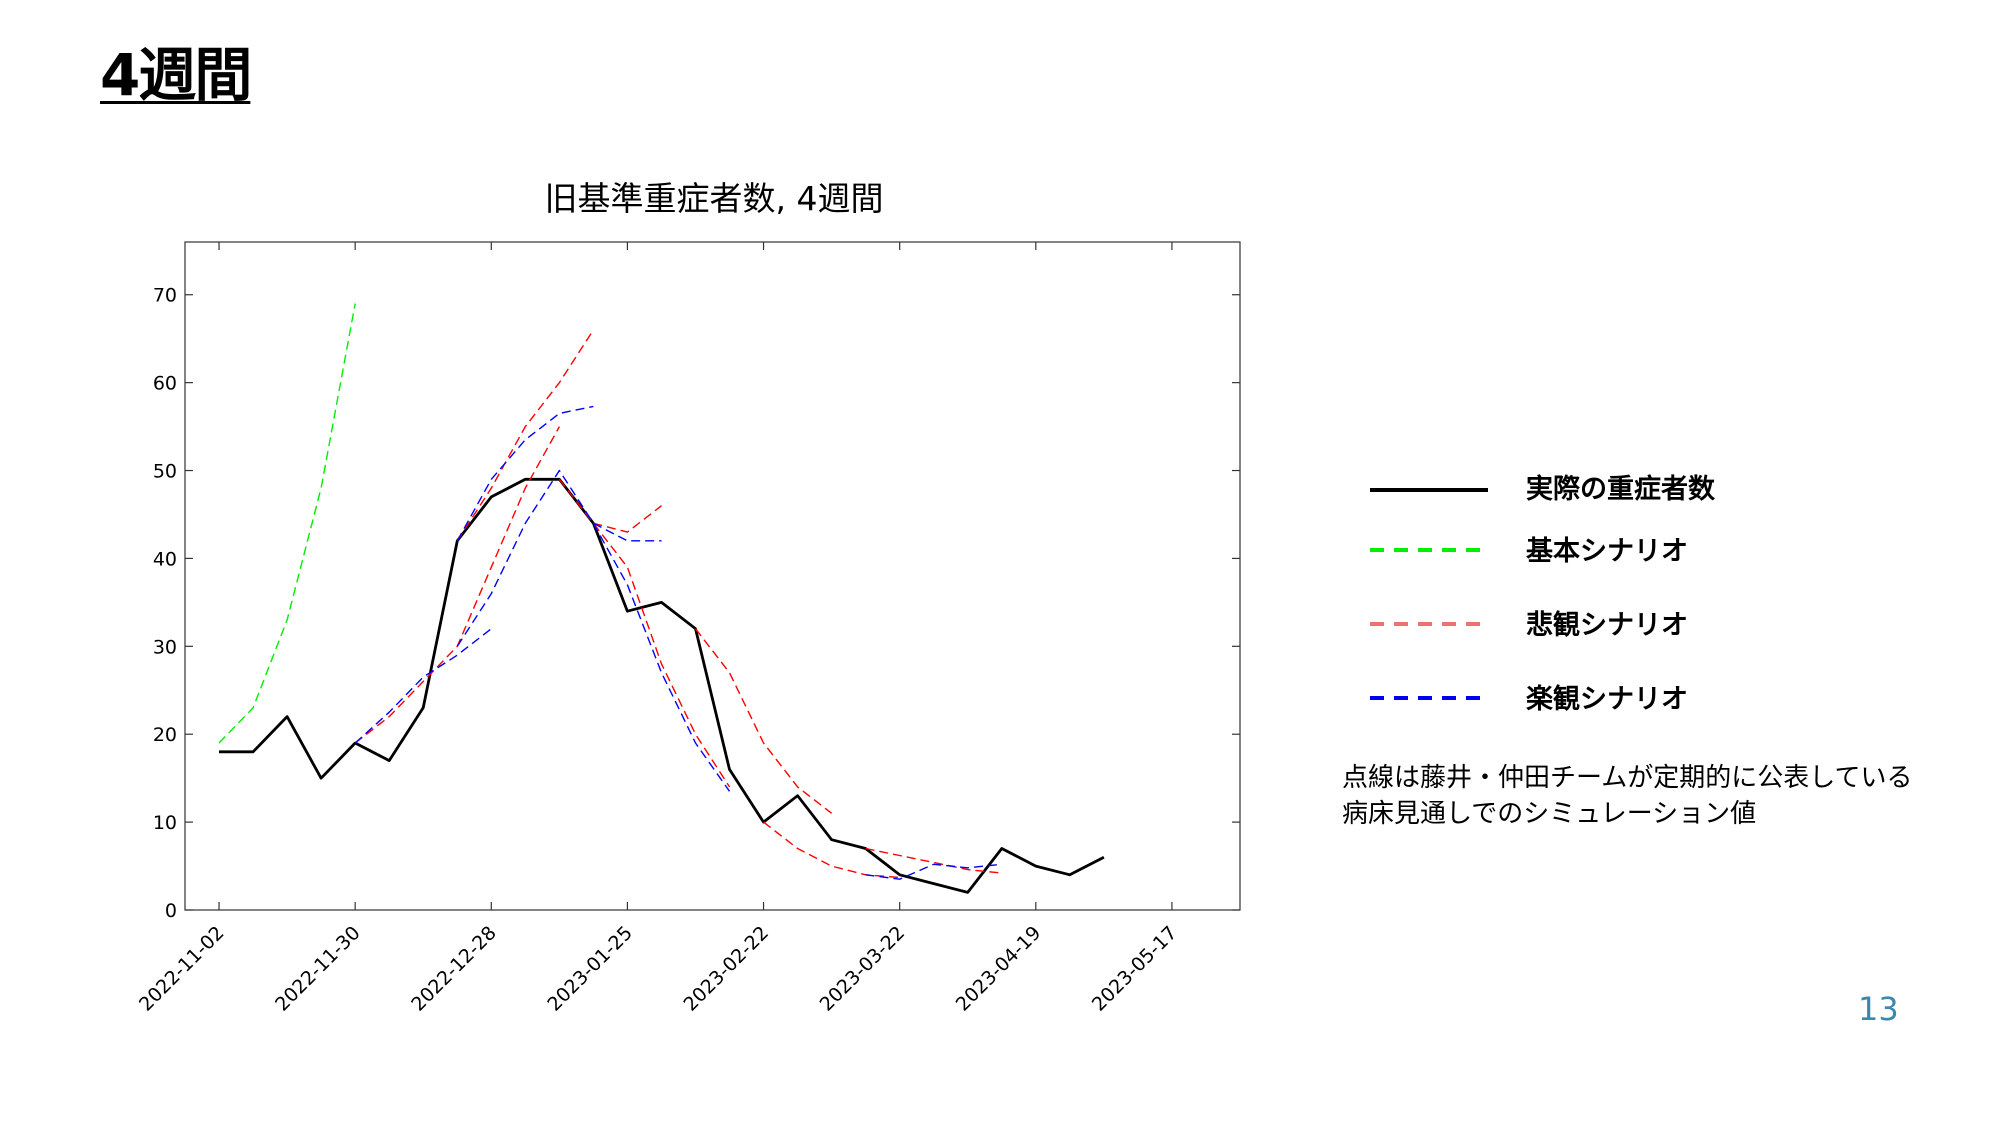 The width and height of the screenshot is (2000, 1125). What do you see at coordinates (1429, 550) in the screenshot?
I see `legend-swatch-base` at bounding box center [1429, 550].